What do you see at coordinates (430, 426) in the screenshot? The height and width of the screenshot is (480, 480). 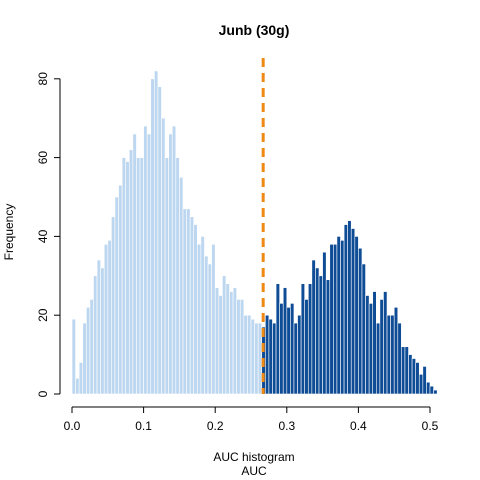 I see `x-tick-label: 0.5` at bounding box center [430, 426].